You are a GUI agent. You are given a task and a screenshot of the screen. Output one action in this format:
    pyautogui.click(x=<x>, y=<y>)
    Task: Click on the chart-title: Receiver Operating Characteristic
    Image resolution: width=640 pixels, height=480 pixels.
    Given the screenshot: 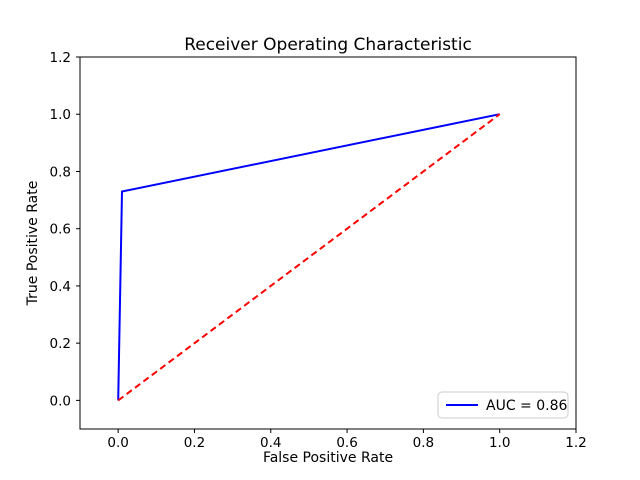 What is the action you would take?
    pyautogui.click(x=328, y=45)
    